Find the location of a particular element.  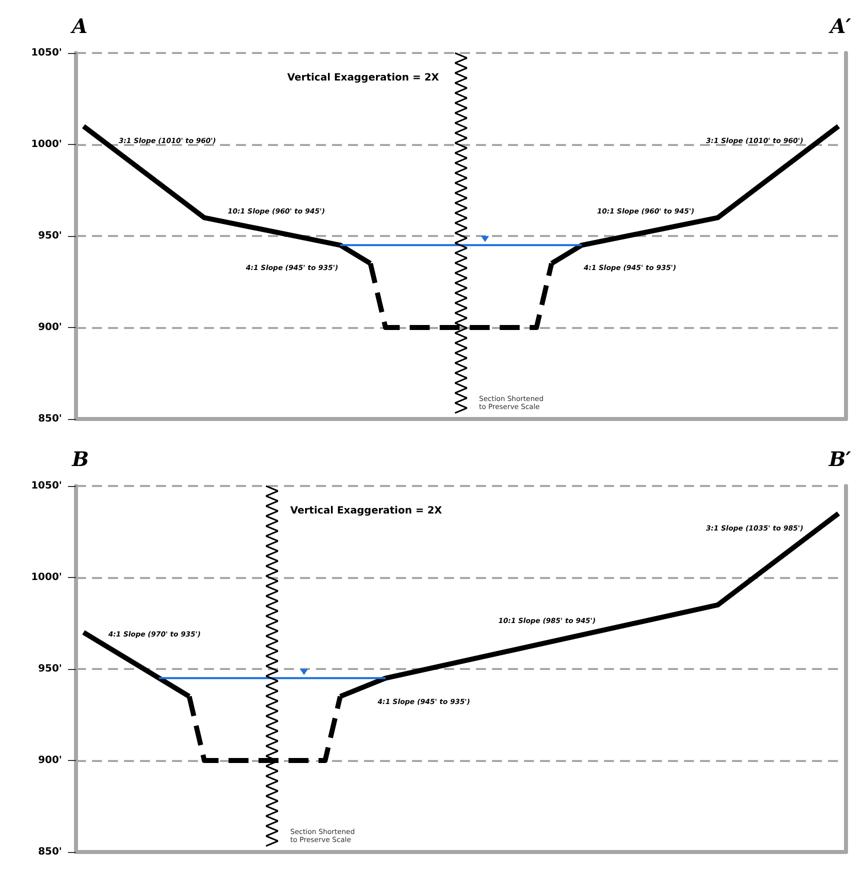

chart-title: A is located at coordinates (79, 26).